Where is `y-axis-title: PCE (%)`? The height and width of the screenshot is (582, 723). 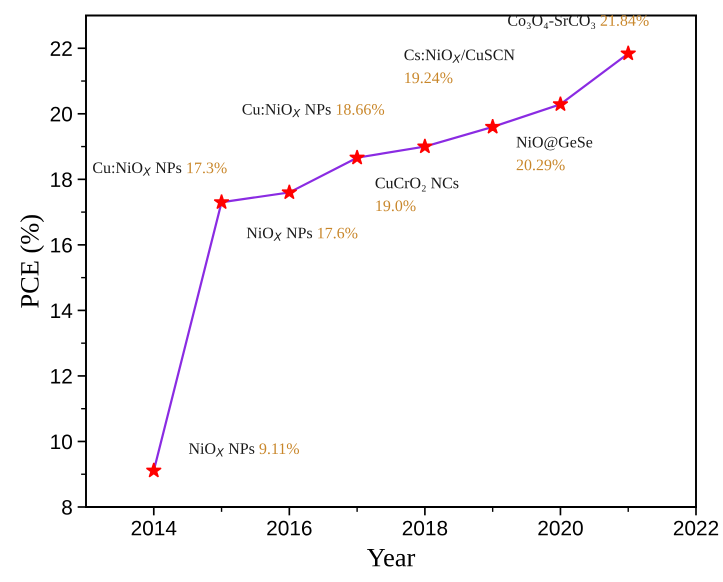
y-axis-title: PCE (%) is located at coordinates (32, 261).